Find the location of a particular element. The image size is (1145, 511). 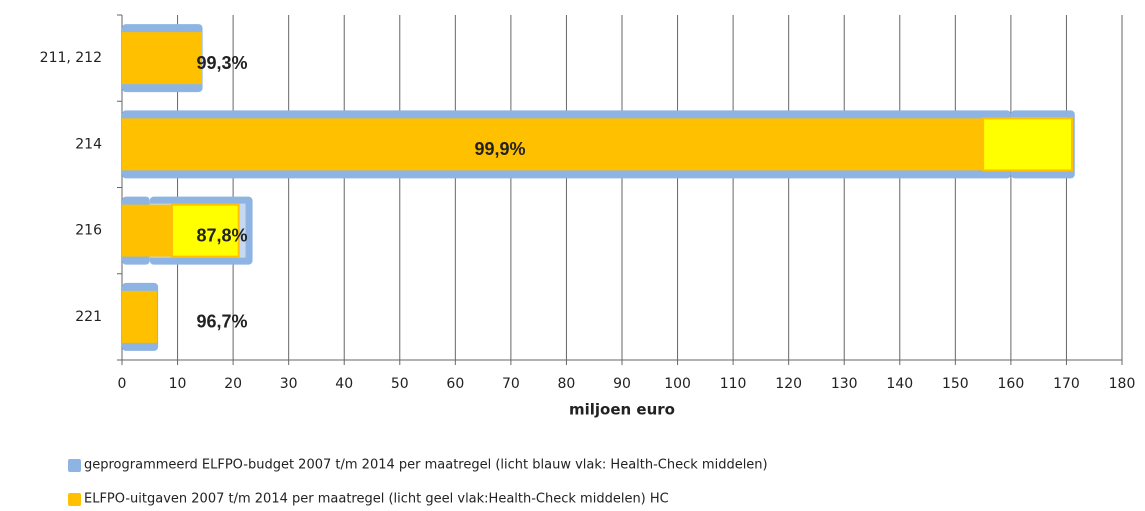

x-tick-label: 160 is located at coordinates (1011, 384).